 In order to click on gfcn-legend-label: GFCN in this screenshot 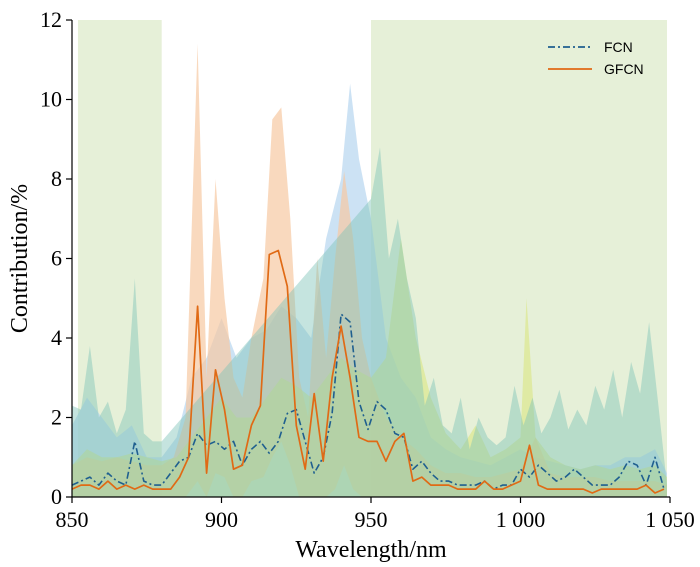, I will do `click(624, 69)`.